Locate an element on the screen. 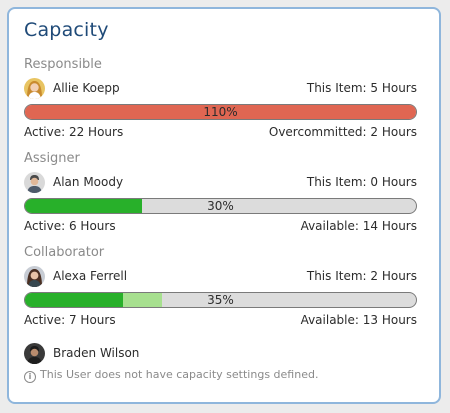  info-icon: i is located at coordinates (30, 377).